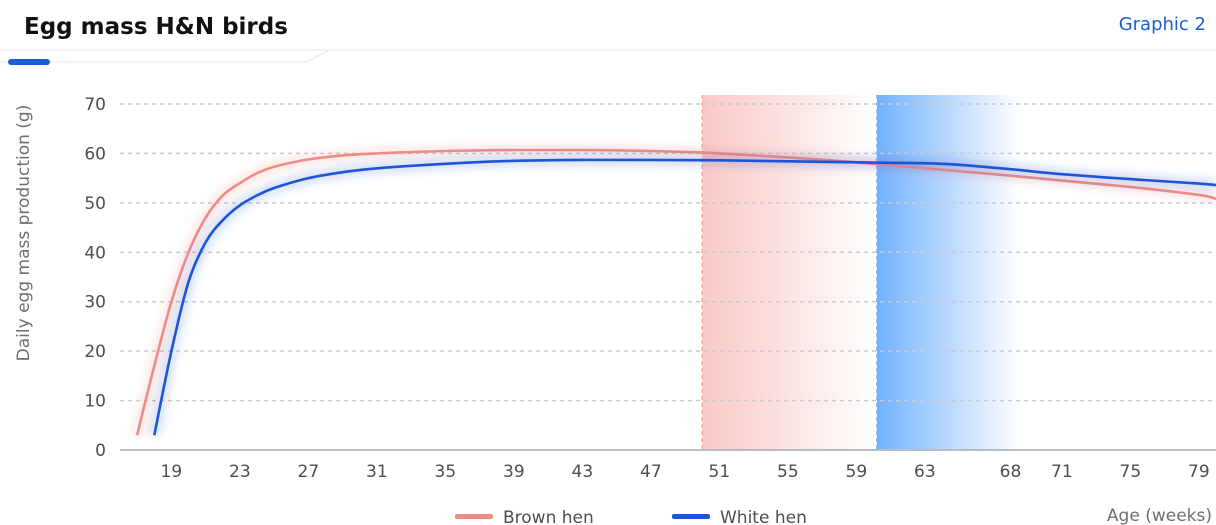 The height and width of the screenshot is (525, 1216). Describe the element at coordinates (583, 472) in the screenshot. I see `x-tick-label: 43` at that location.